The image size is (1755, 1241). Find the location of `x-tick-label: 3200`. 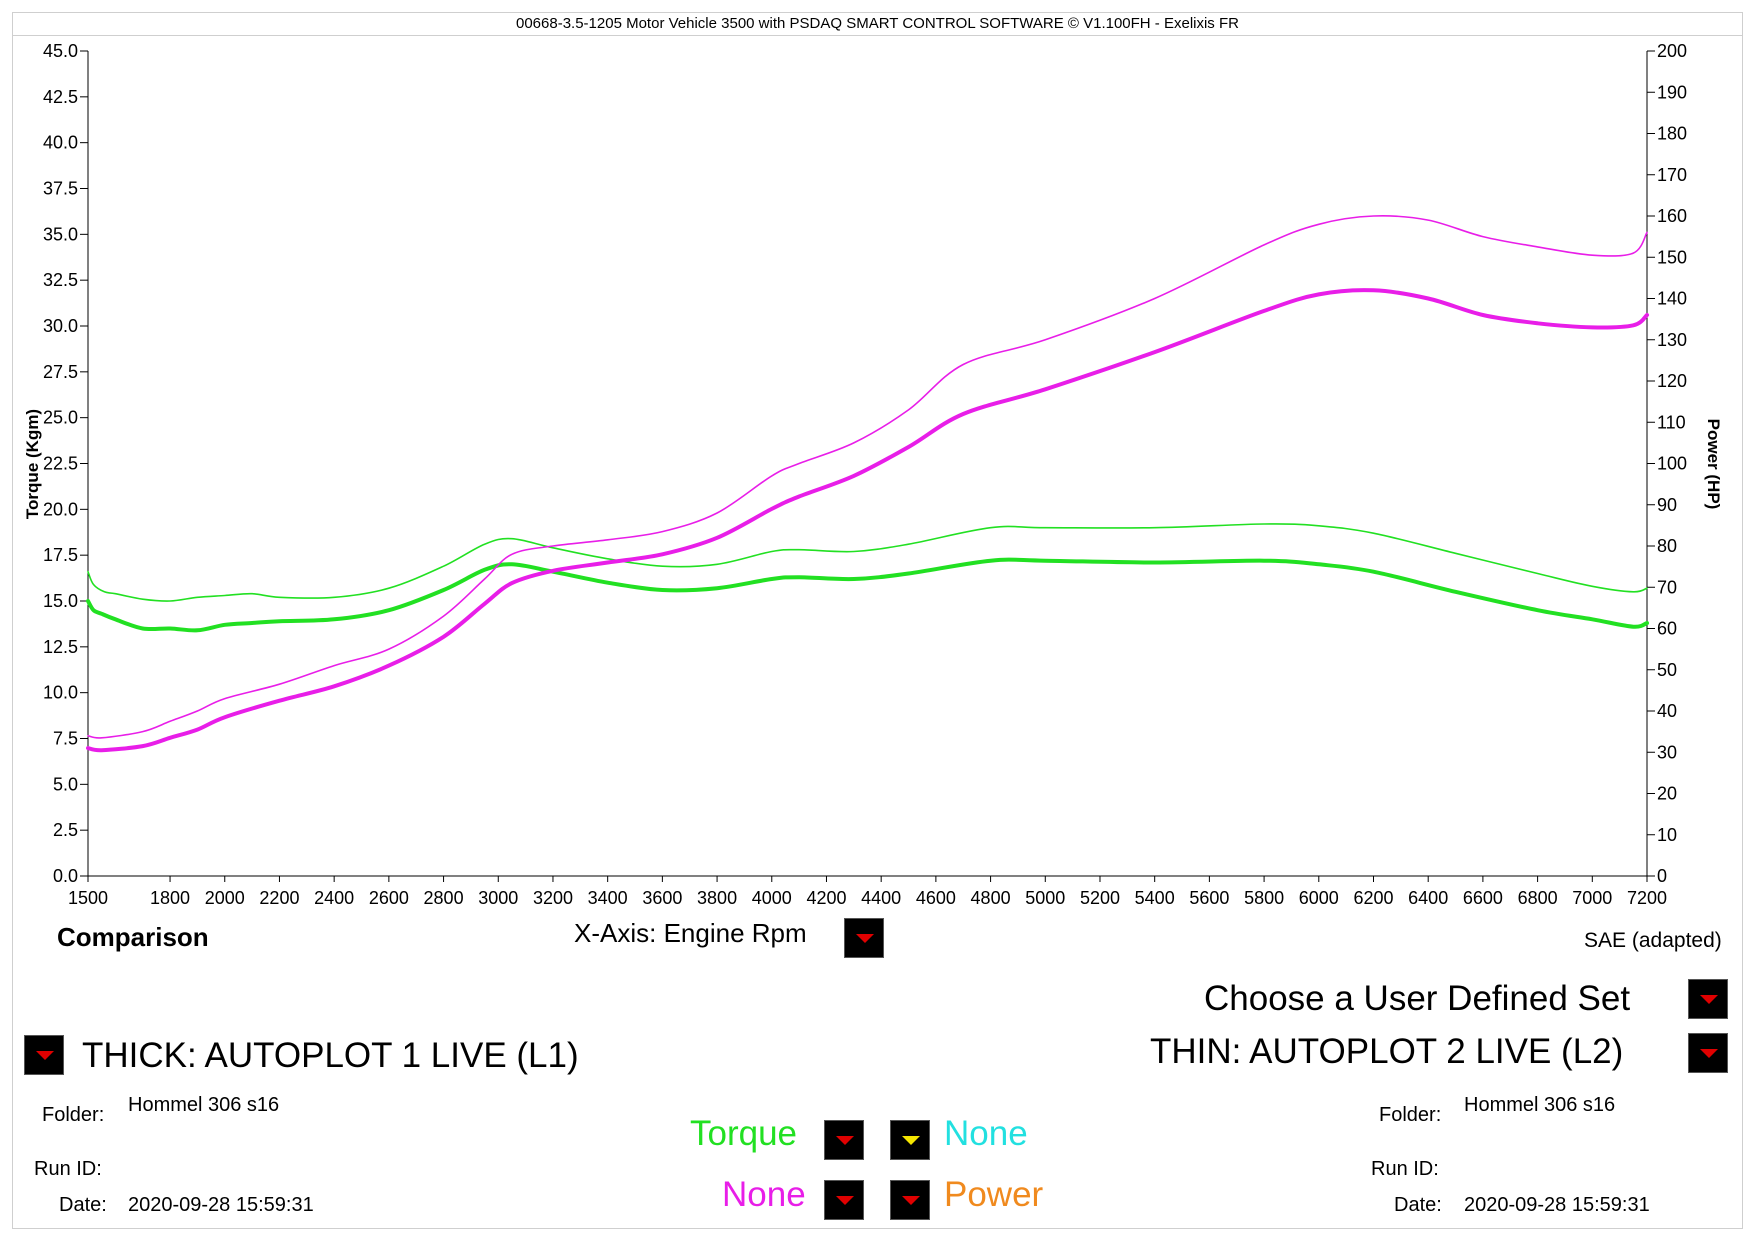

x-tick-label: 3200 is located at coordinates (553, 898).